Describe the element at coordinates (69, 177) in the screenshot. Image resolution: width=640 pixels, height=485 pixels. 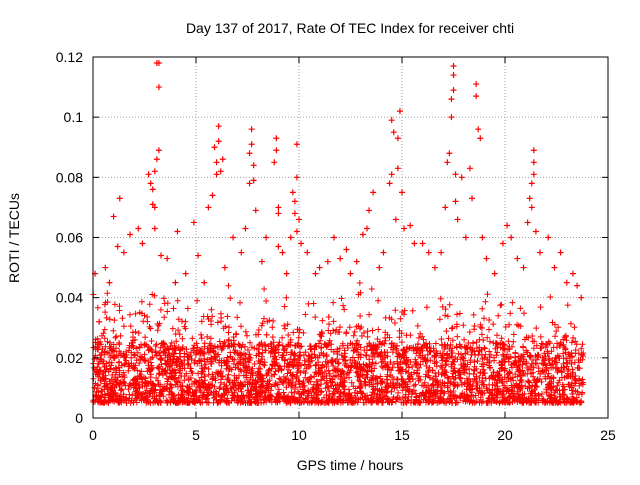
I see `y-tick-label: 0.08` at that location.